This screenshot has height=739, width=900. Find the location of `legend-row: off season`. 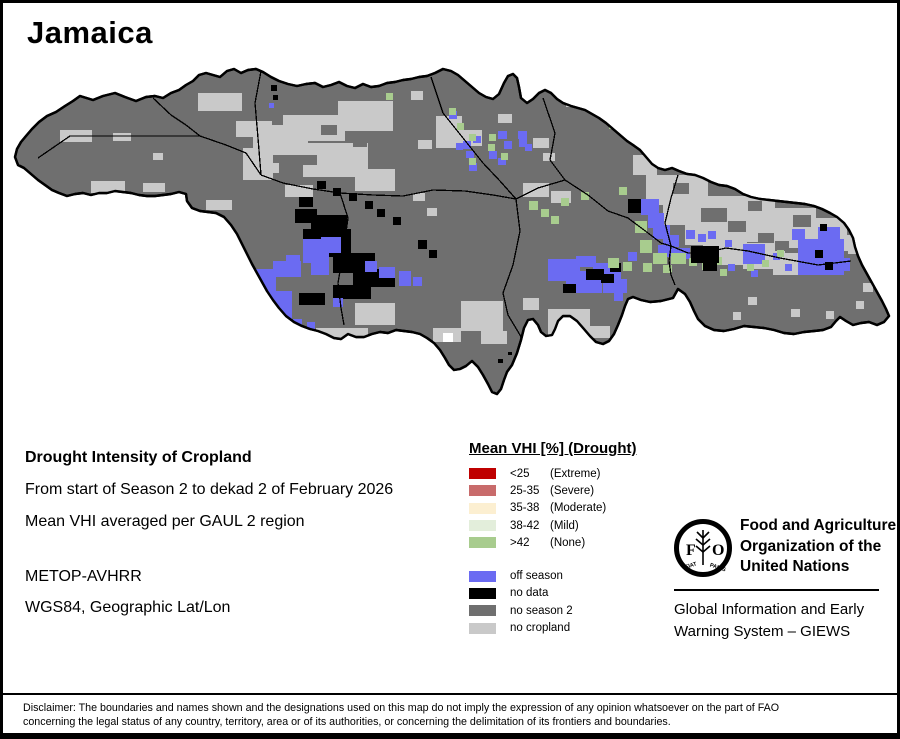

legend-row: off season is located at coordinates (584, 575).